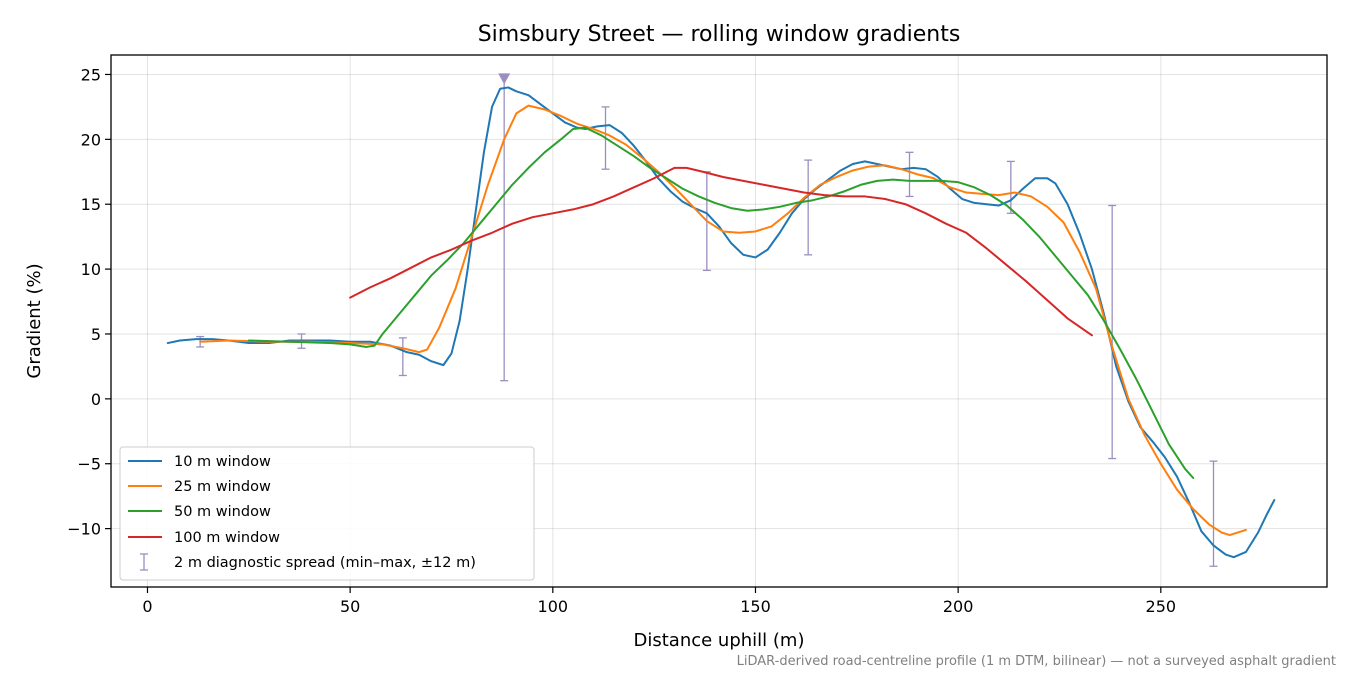 The height and width of the screenshot is (675, 1350). What do you see at coordinates (91, 269) in the screenshot?
I see `y-tick-label: 10` at bounding box center [91, 269].